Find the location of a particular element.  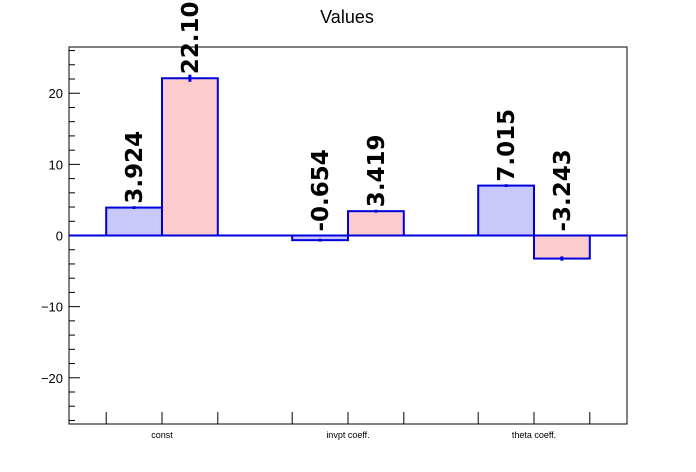

data-label: -3.243 is located at coordinates (563, 190).